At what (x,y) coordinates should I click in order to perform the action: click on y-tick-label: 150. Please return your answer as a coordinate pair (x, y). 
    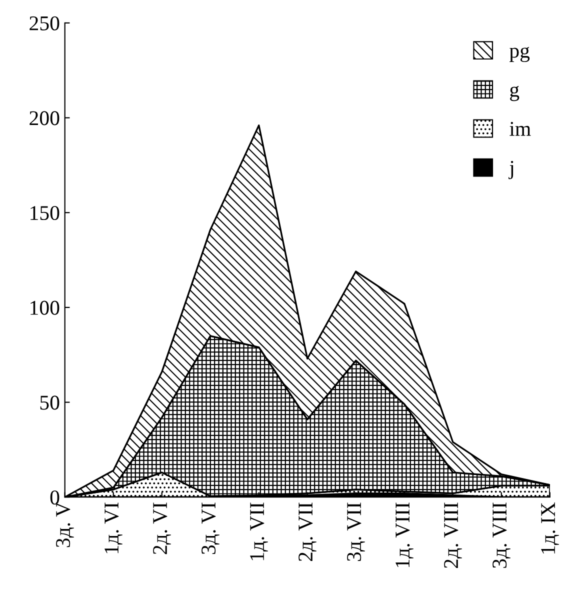
    Looking at the image, I should click on (45, 213).